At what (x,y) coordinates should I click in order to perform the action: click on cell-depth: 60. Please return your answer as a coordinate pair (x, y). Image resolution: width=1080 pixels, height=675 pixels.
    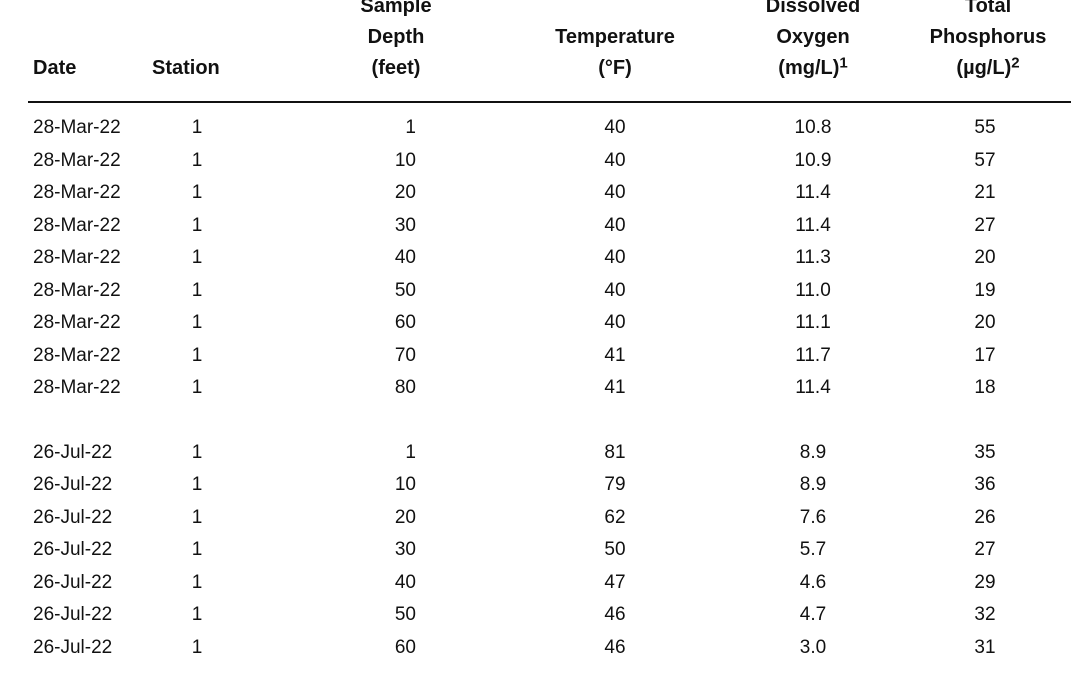
    Looking at the image, I should click on (405, 647).